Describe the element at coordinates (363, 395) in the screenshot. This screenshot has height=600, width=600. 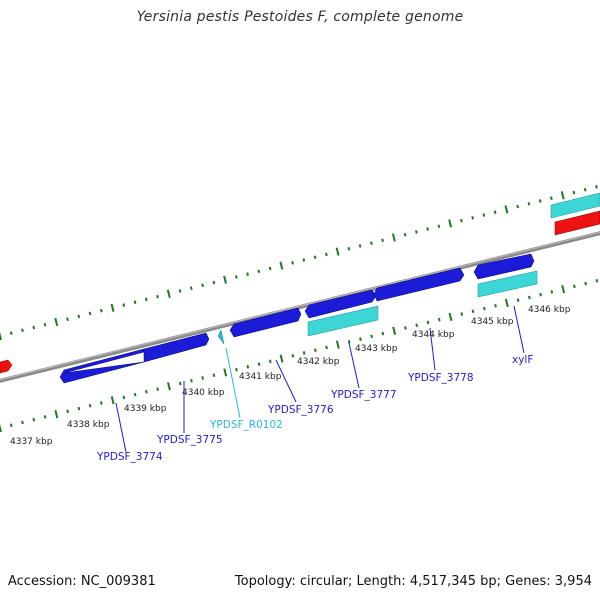
I see `gene-label-ypdsf-3777: YPDSF_3777` at that location.